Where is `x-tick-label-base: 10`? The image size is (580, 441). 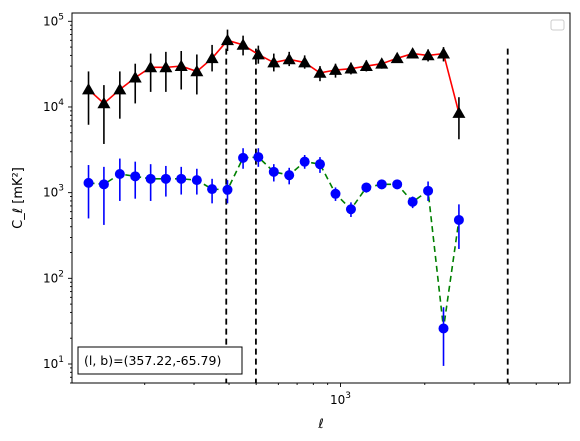
x-tick-label-base: 10 is located at coordinates (337, 400).